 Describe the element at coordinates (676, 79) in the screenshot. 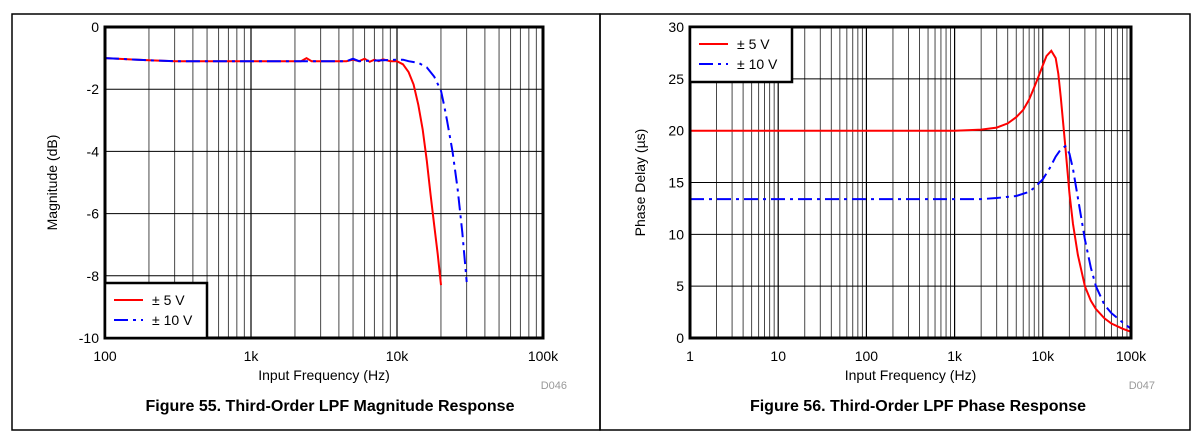

I see `y-tick-label: 25` at that location.